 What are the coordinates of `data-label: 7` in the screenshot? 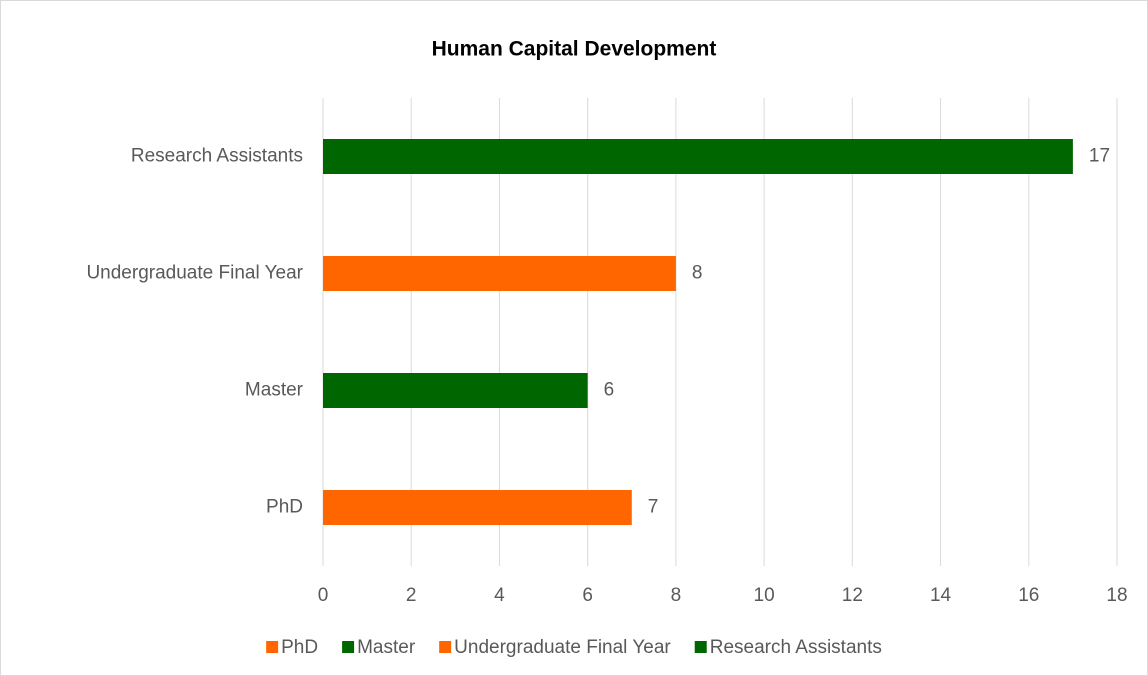 It's located at (653, 507).